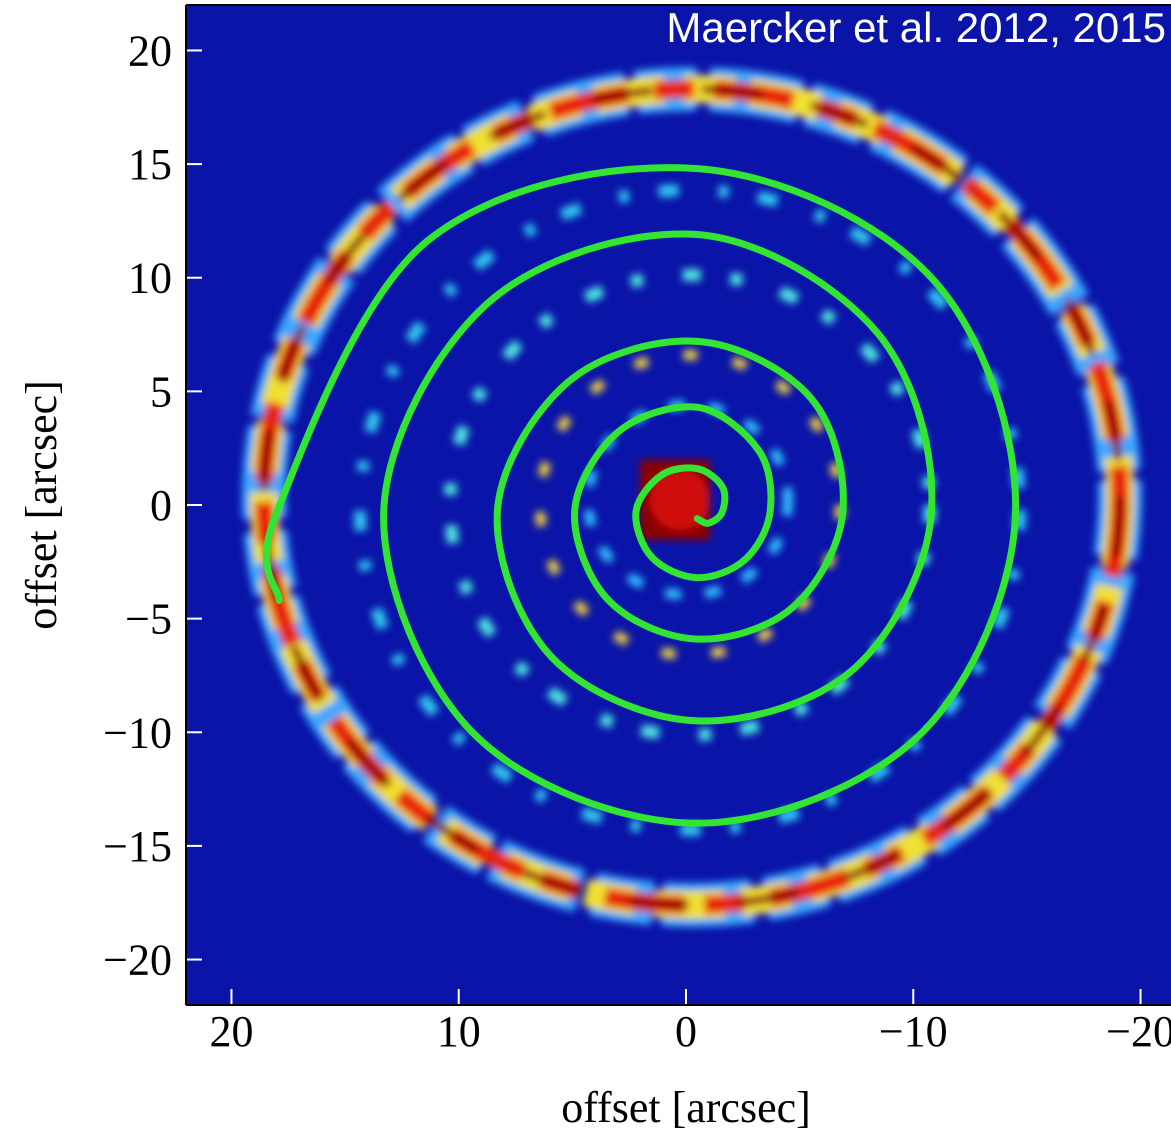  I want to click on x-tick-label: −20, so click(1138, 1031).